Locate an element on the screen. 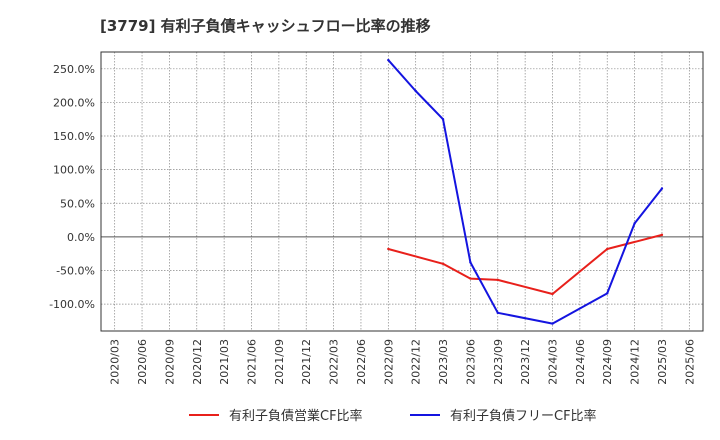 The height and width of the screenshot is (440, 720). y-tick-label: 0.0% is located at coordinates (81, 237).